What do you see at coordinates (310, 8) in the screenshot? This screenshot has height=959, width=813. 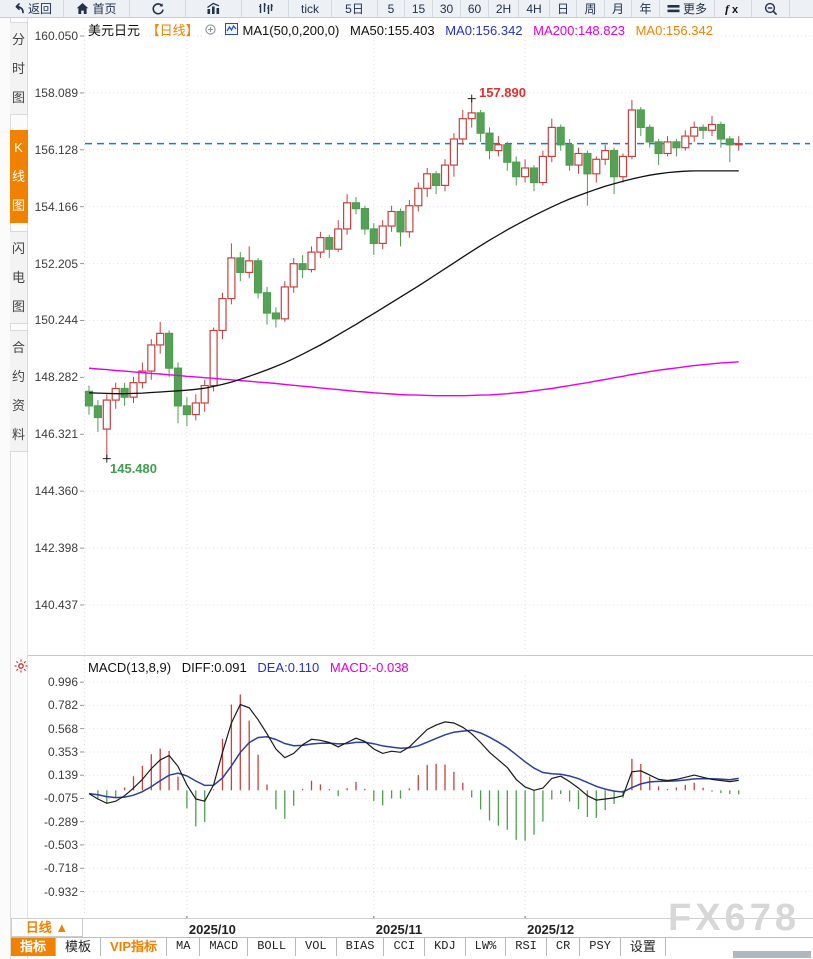 I see `toolbar-btn-tick: tick` at bounding box center [310, 8].